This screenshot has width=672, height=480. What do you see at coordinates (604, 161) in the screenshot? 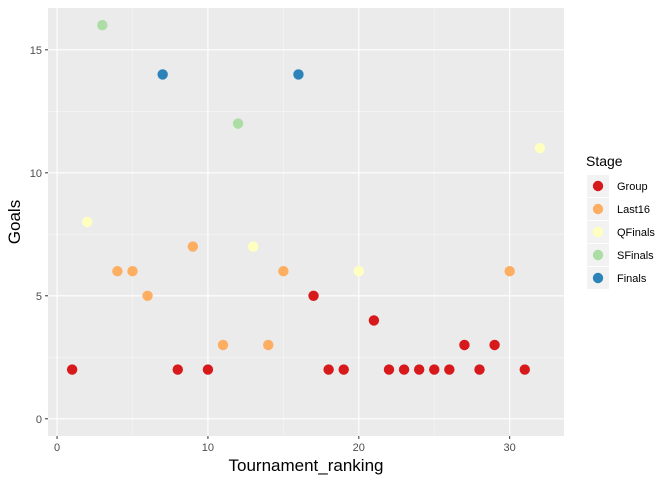
I see `legend-title: Stage` at bounding box center [604, 161].